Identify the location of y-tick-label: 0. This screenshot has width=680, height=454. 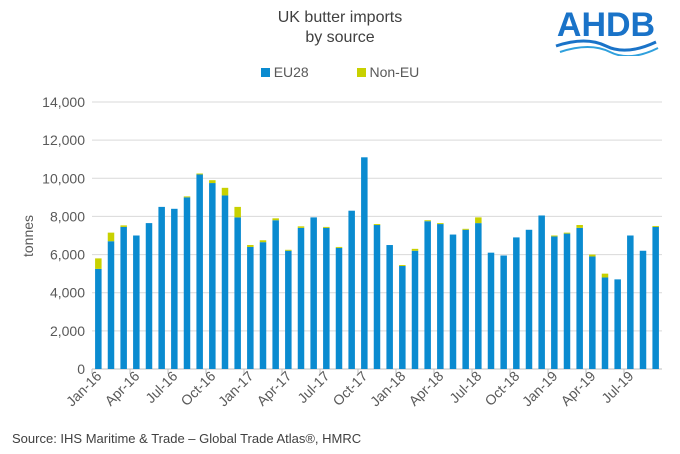
(81, 369).